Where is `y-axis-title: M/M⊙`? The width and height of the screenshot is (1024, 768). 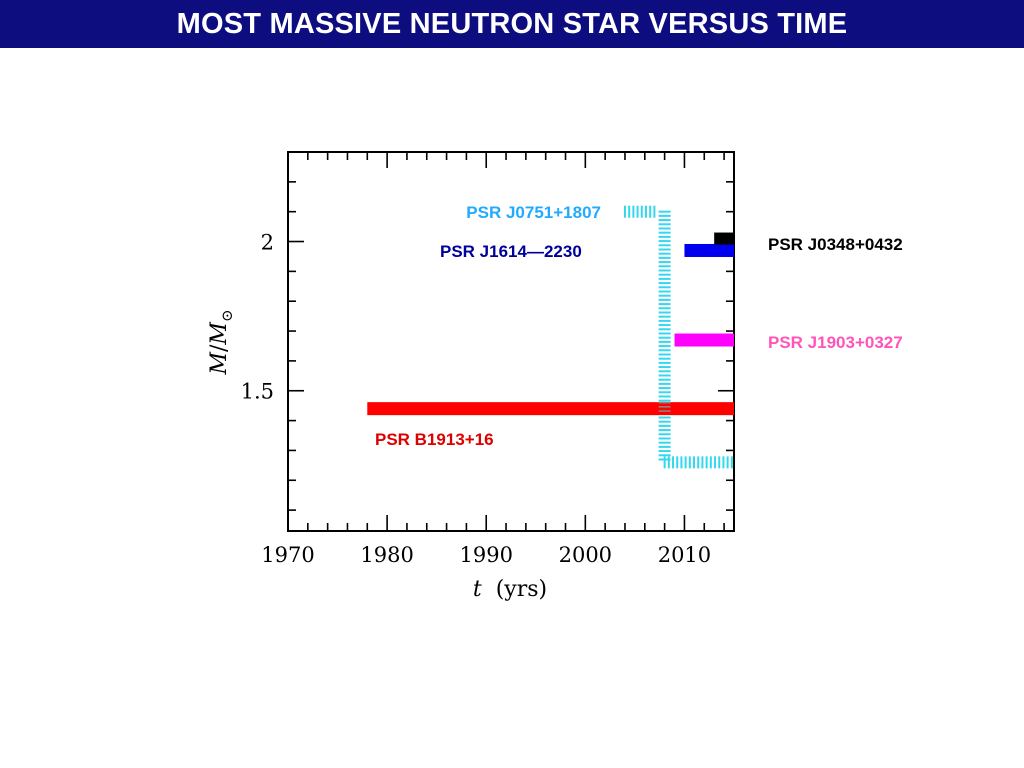
y-axis-title: M/M⊙ is located at coordinates (221, 342).